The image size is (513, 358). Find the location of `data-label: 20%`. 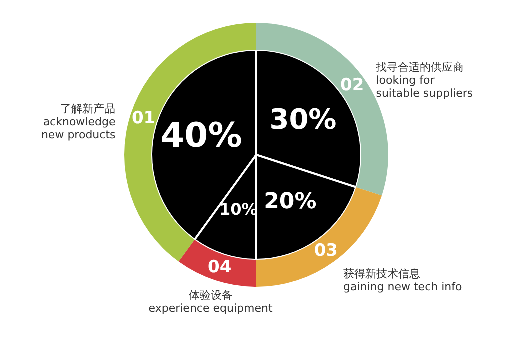

data-label: 20% is located at coordinates (290, 202).